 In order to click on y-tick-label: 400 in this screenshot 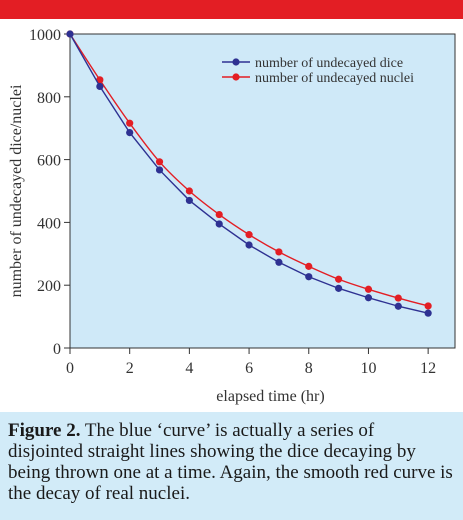, I will do `click(49, 223)`.